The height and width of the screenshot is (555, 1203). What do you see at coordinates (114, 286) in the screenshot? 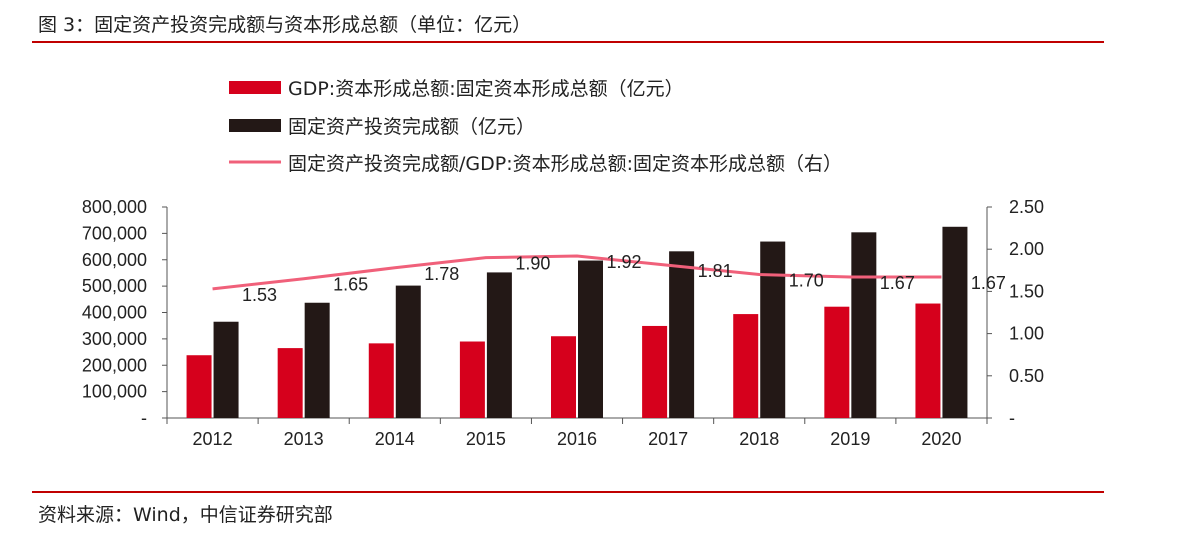
I see `left-tick-label: 500,000` at bounding box center [114, 286].